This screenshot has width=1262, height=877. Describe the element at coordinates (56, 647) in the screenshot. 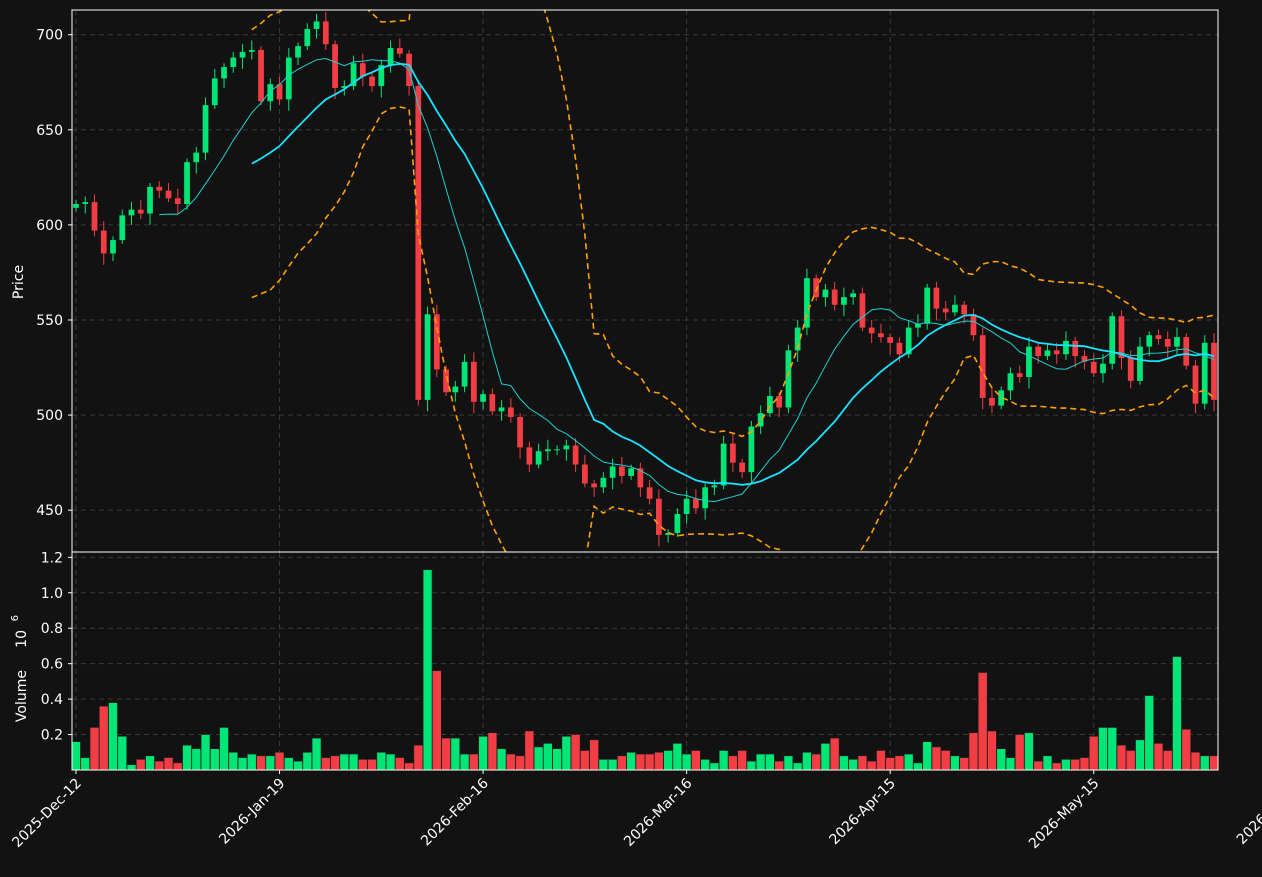

I see `volume-y-ticks: 0.2 0.4 0.6 0.8 1.0 1.2` at that location.